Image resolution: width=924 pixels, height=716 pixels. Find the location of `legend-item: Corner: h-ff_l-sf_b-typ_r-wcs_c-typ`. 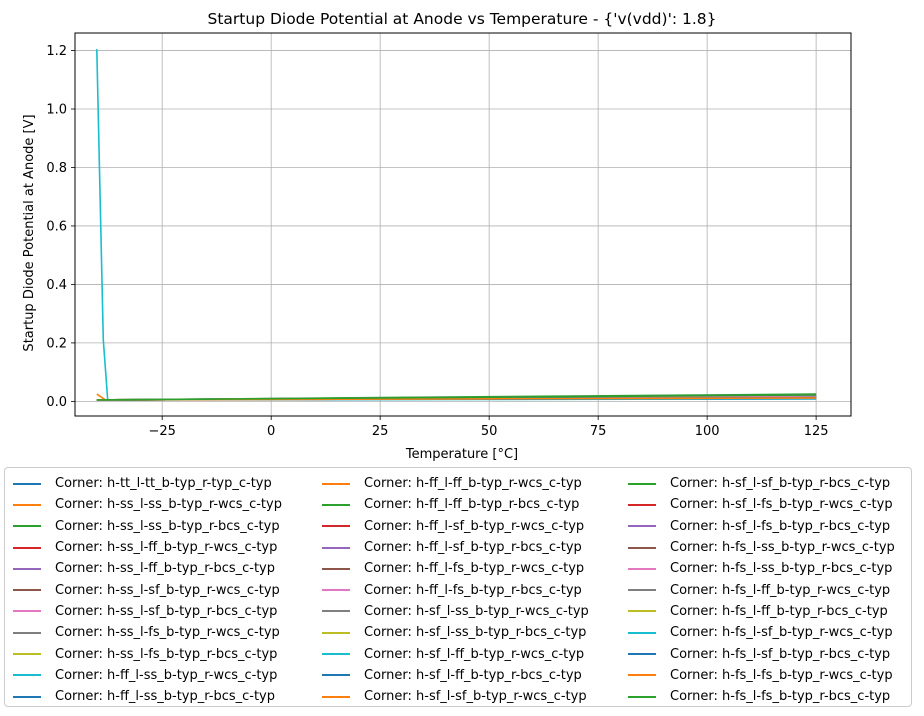

legend-item: Corner: h-ff_l-sf_b-typ_r-wcs_c-typ is located at coordinates (451, 526).